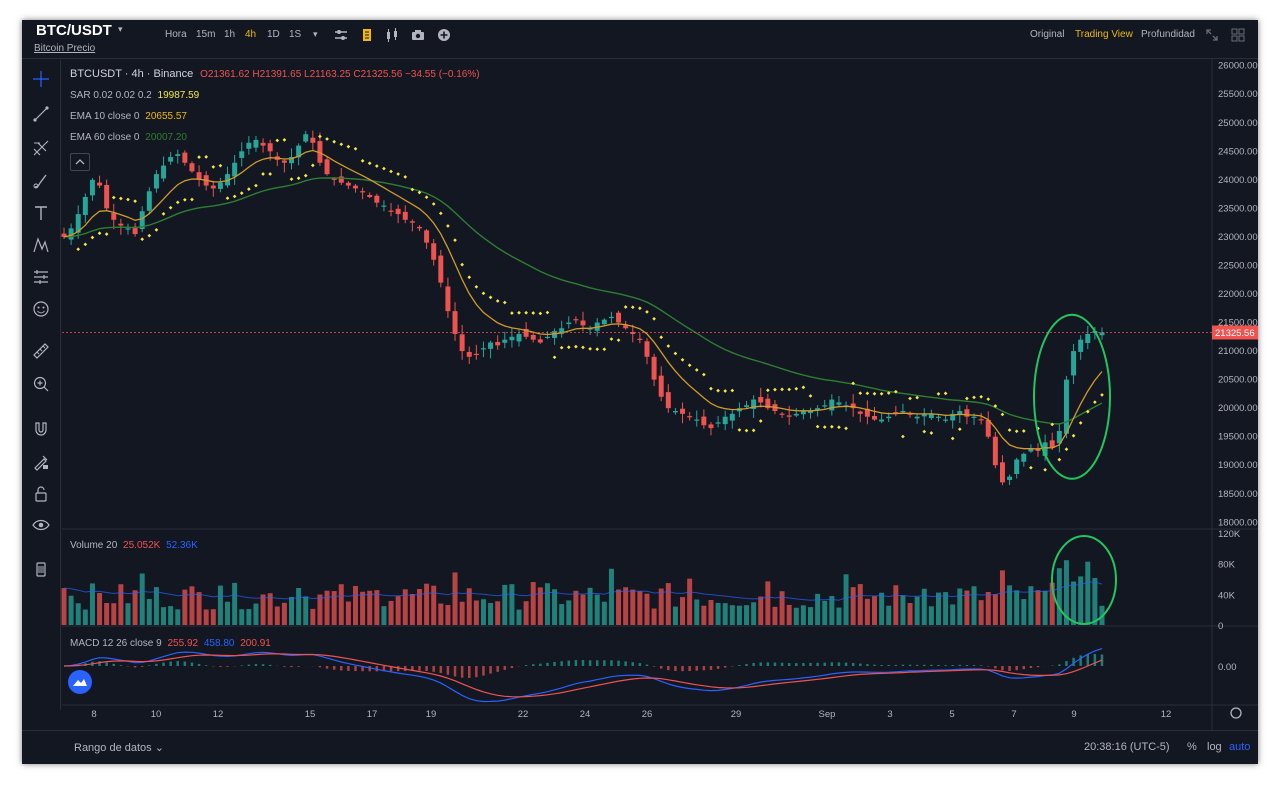 This screenshot has width=1280, height=787. I want to click on price-tick-label: 21000.00, so click(1238, 351).